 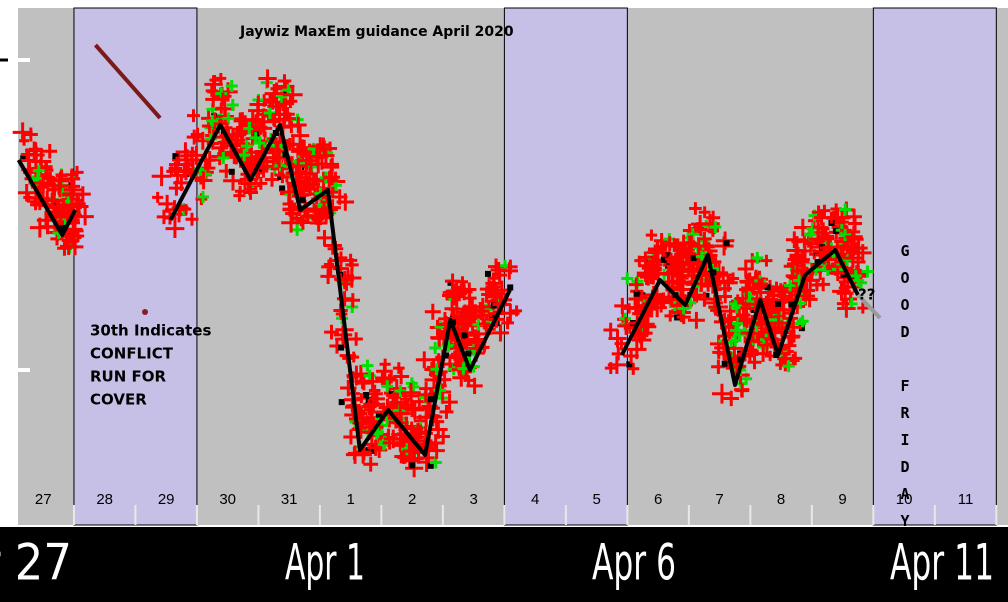 I want to click on chart-title: Jaywiz MaxEm guidance April 2020, so click(x=376, y=32).